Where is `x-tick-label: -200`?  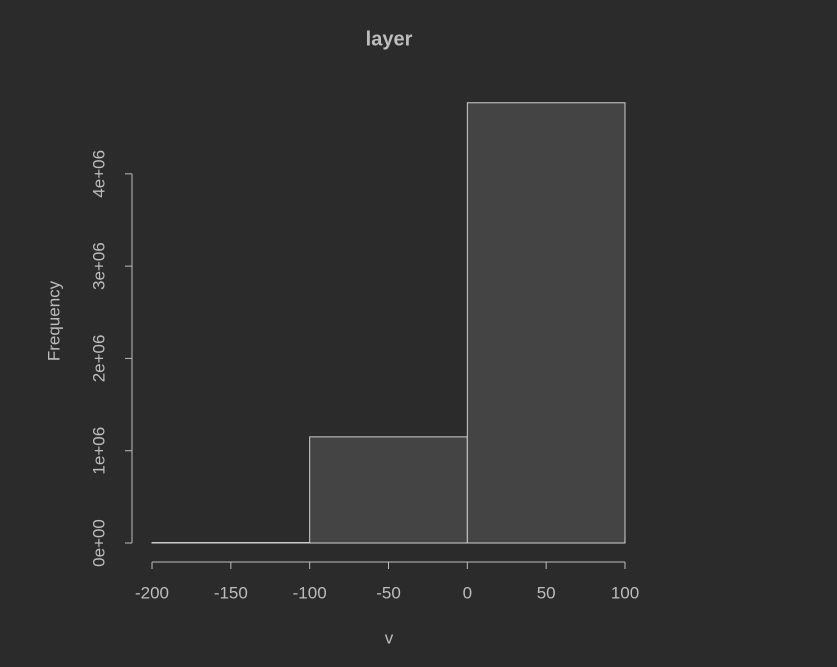 x-tick-label: -200 is located at coordinates (152, 592).